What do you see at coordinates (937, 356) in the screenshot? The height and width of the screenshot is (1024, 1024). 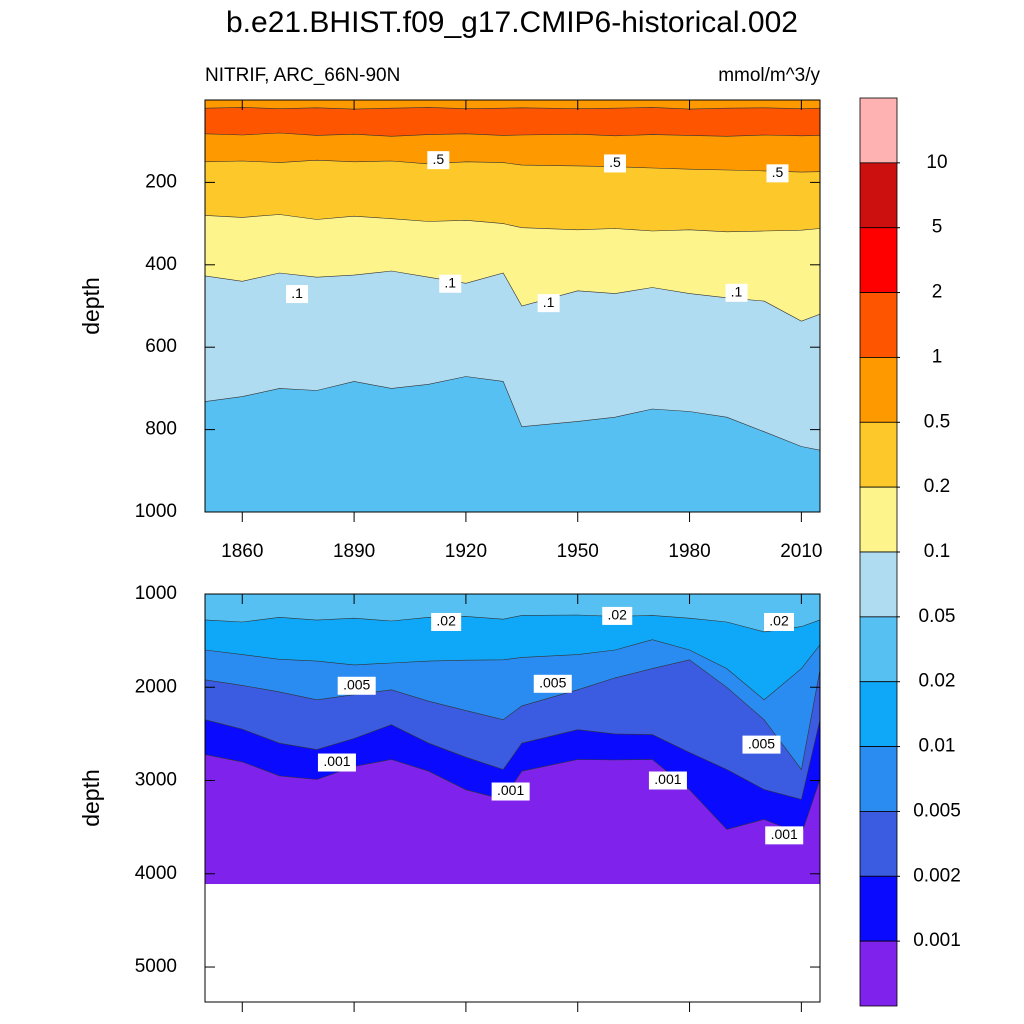 I see `colorbar-label: 1` at bounding box center [937, 356].